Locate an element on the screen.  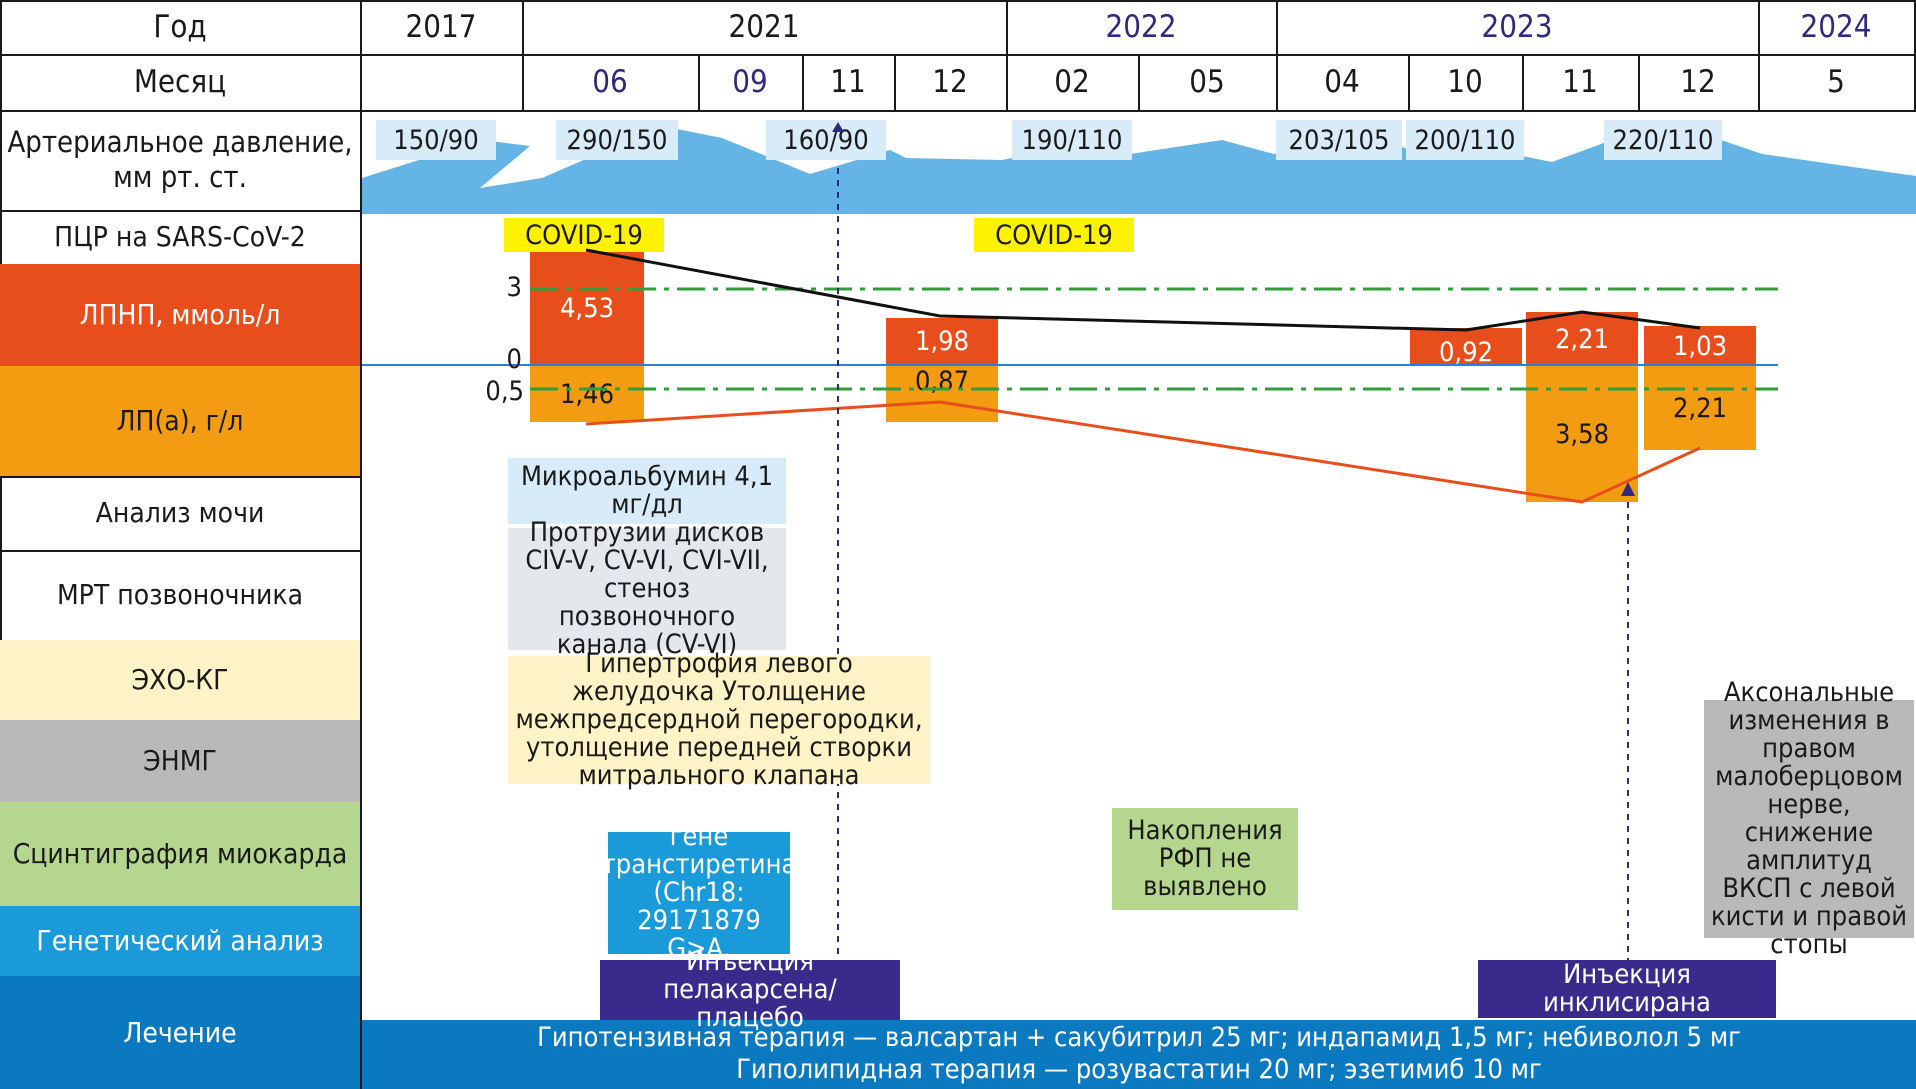
axis-label-3: 3 is located at coordinates (514, 287).